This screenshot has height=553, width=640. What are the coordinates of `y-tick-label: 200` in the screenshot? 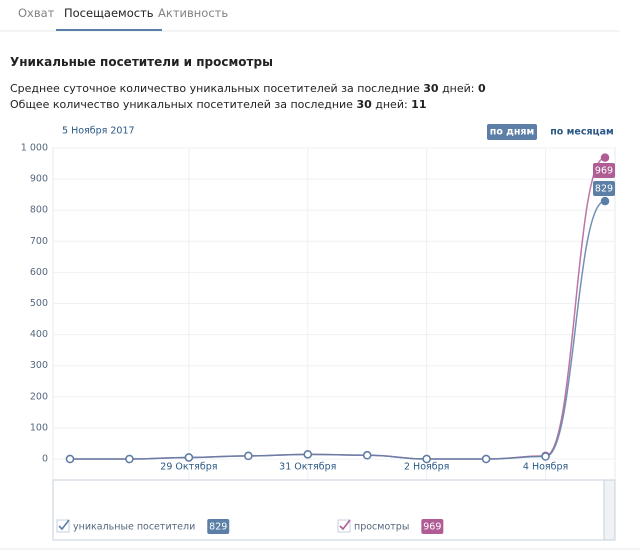 It's located at (39, 396).